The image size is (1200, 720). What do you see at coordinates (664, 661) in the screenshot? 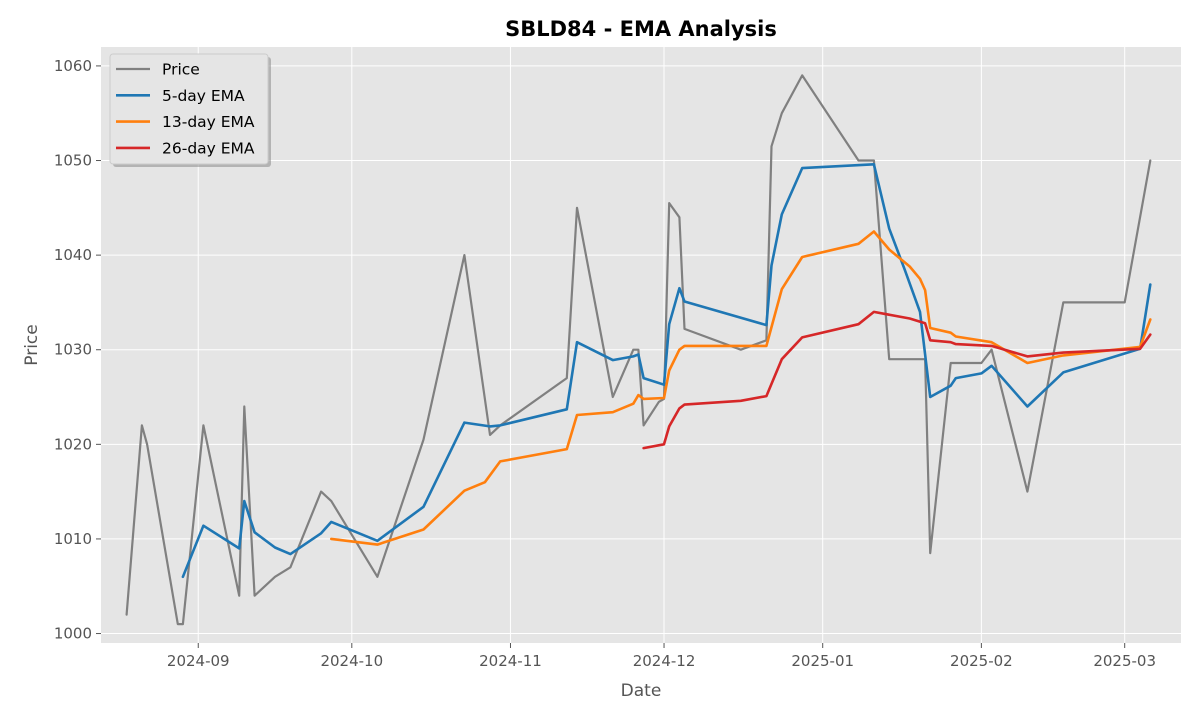
I see `x-tick-label: 2024-12` at bounding box center [664, 661].